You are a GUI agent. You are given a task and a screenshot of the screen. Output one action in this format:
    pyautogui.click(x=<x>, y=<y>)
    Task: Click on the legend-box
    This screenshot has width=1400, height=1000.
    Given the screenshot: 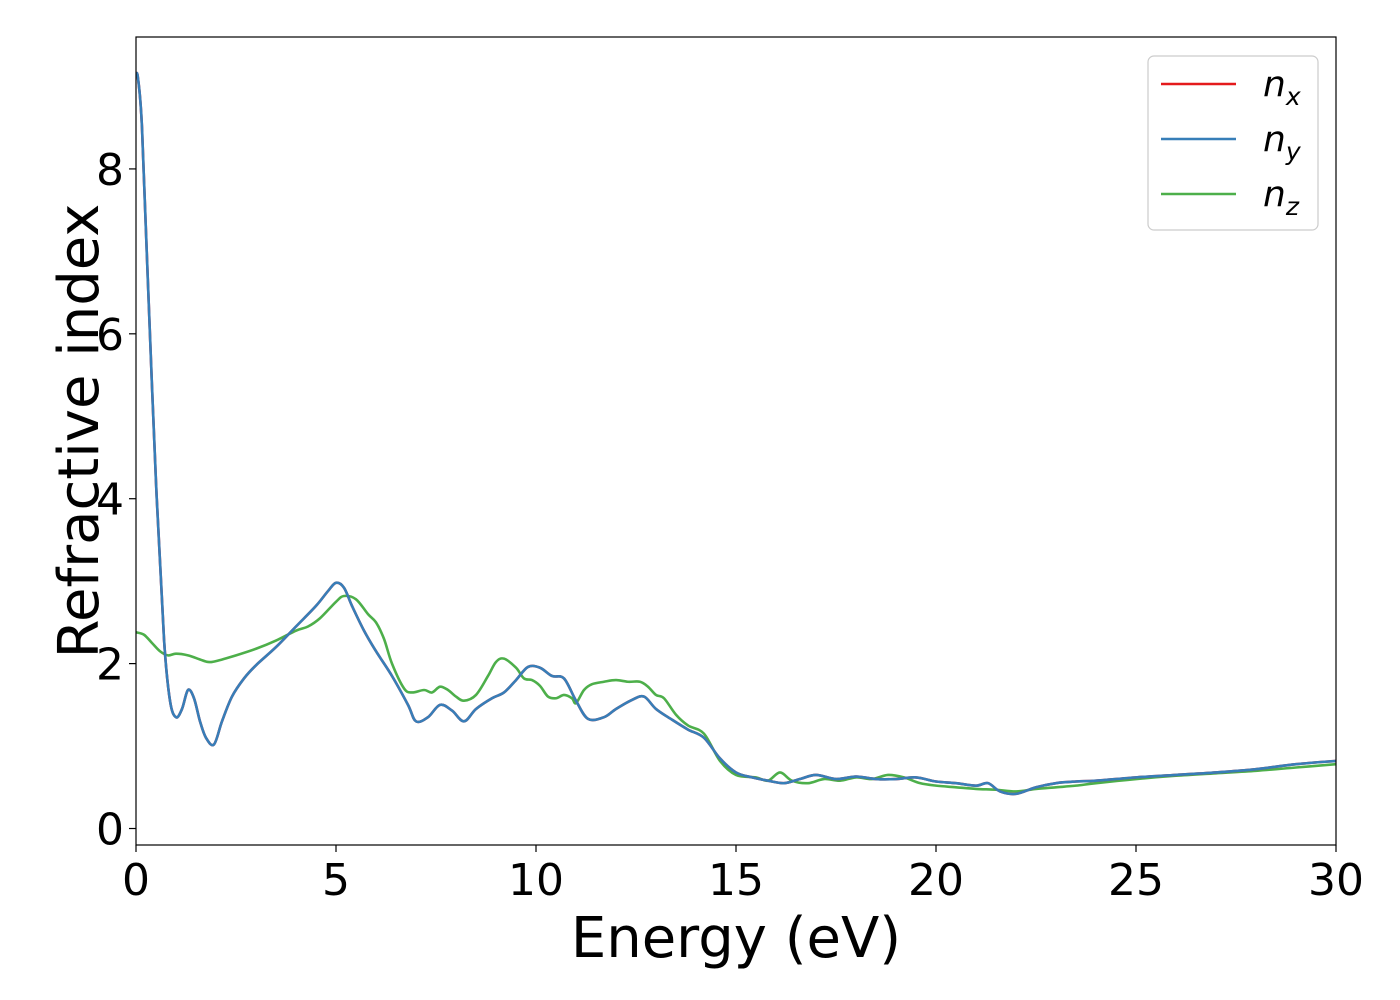 What is the action you would take?
    pyautogui.click(x=1233, y=143)
    